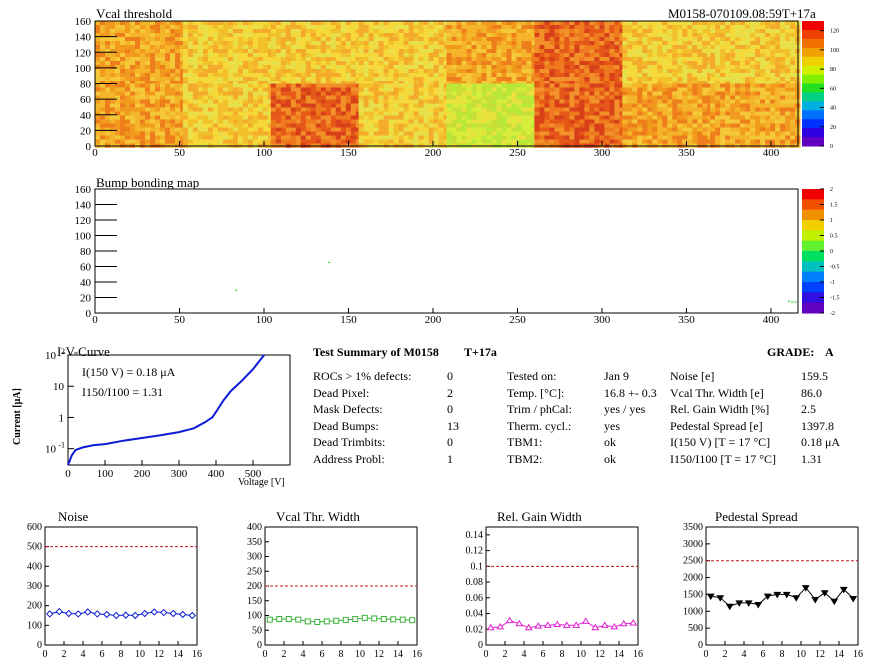 This screenshot has width=896, height=672. Describe the element at coordinates (693, 527) in the screenshot. I see `y-tick-label: 3500` at that location.